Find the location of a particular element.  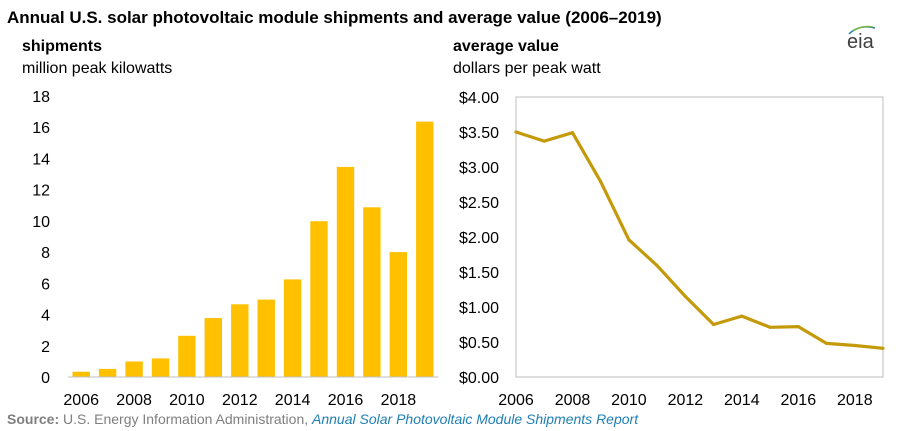

bar-2011 is located at coordinates (213, 347).